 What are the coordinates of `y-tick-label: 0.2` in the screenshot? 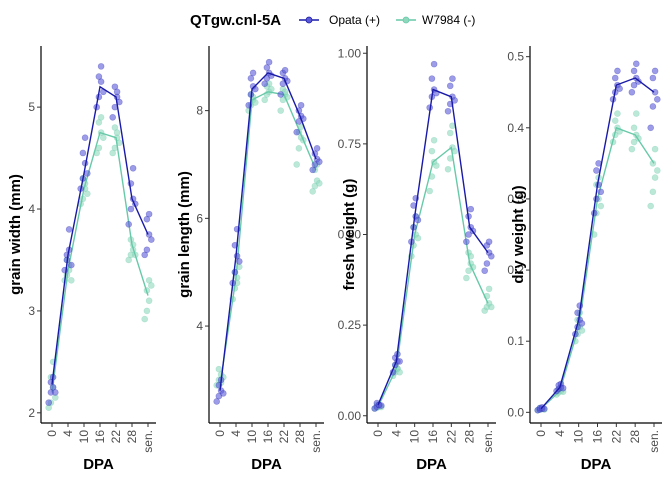 It's located at (515, 270).